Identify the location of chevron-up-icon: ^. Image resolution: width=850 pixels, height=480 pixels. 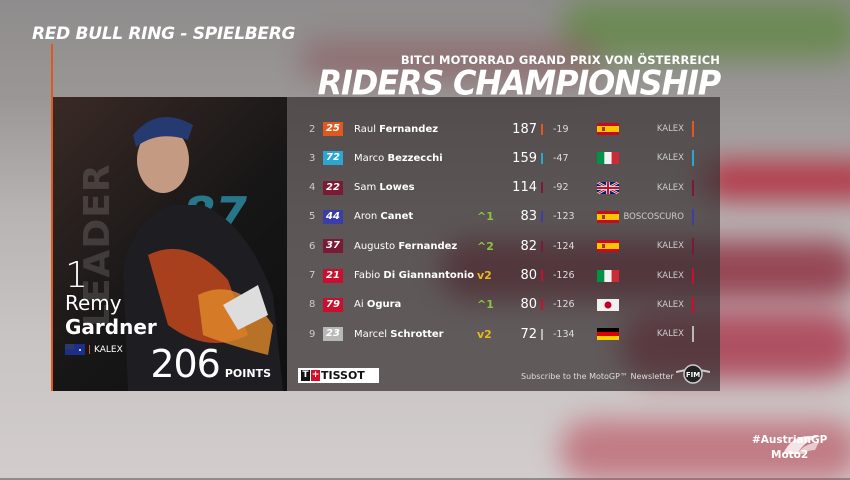
(482, 246).